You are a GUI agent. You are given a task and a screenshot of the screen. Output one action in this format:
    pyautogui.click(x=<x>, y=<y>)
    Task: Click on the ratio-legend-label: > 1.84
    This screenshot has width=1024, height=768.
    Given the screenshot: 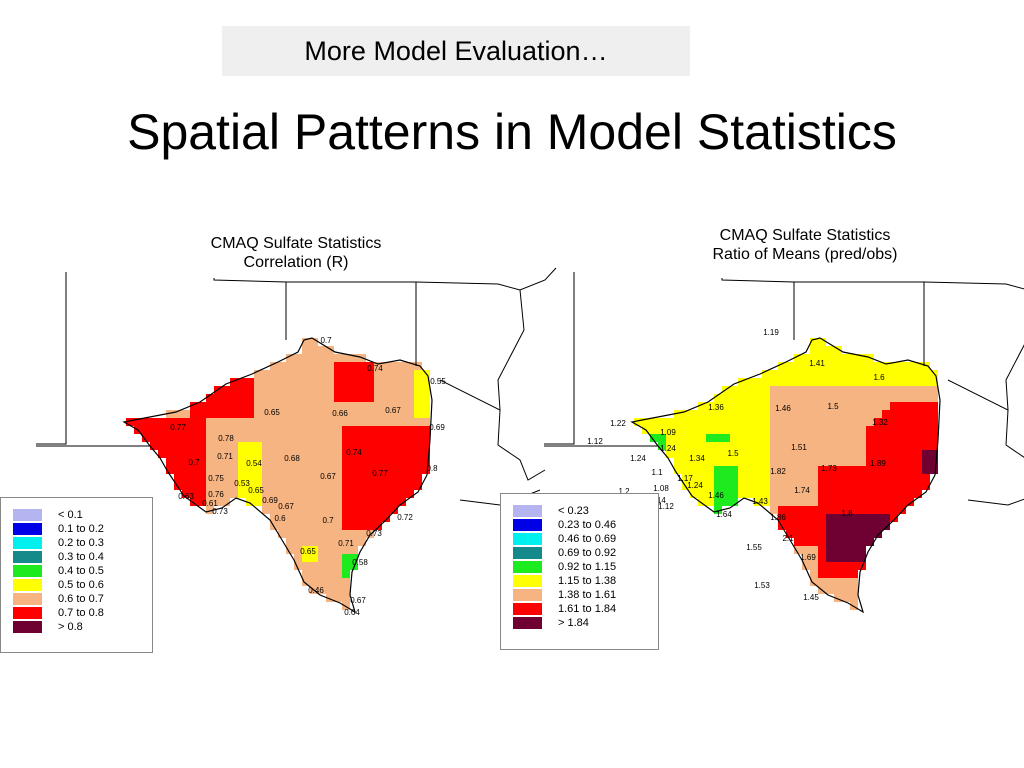 What is the action you would take?
    pyautogui.click(x=573, y=623)
    